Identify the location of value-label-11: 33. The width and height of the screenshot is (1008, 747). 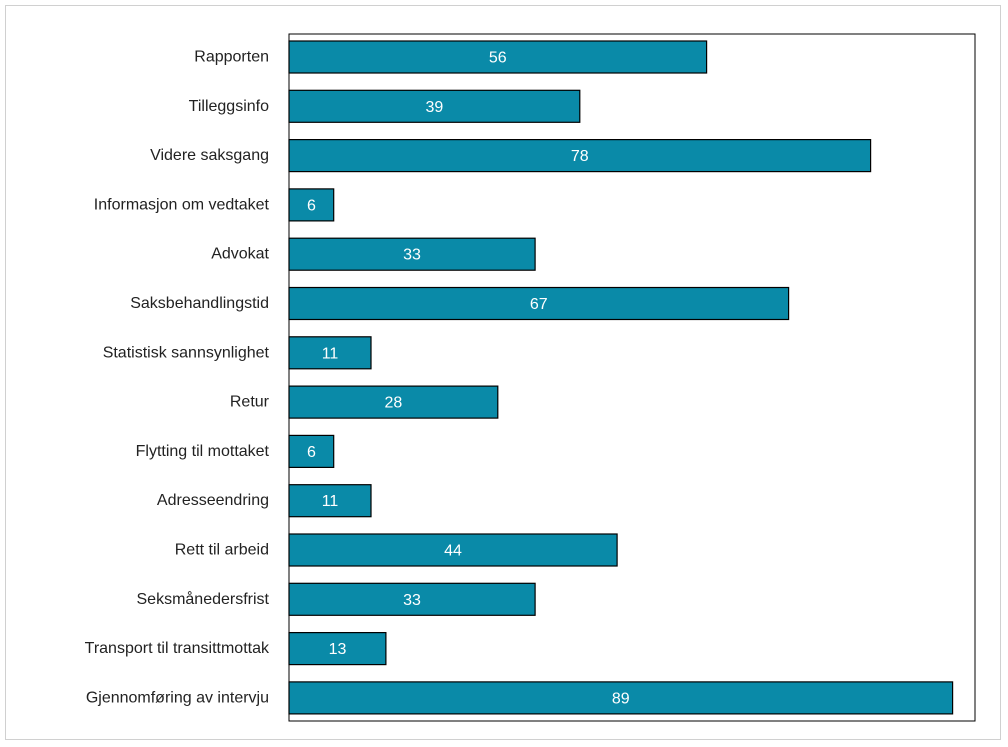
(412, 600).